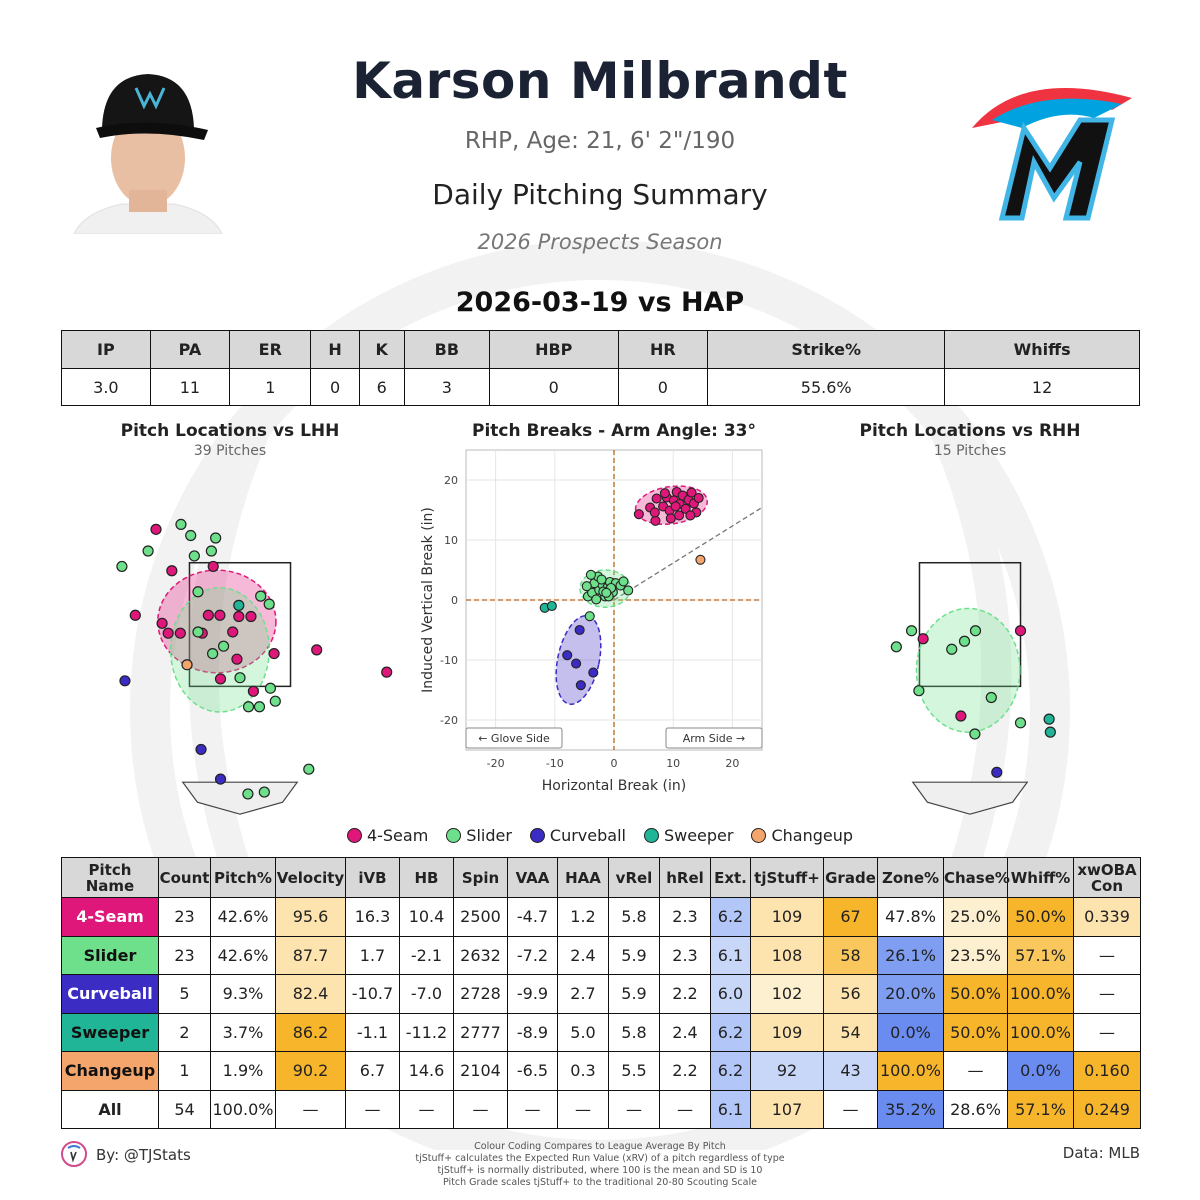  Describe the element at coordinates (685, 955) in the screenshot. I see `pitch-cell-hrel: 2.3` at that location.